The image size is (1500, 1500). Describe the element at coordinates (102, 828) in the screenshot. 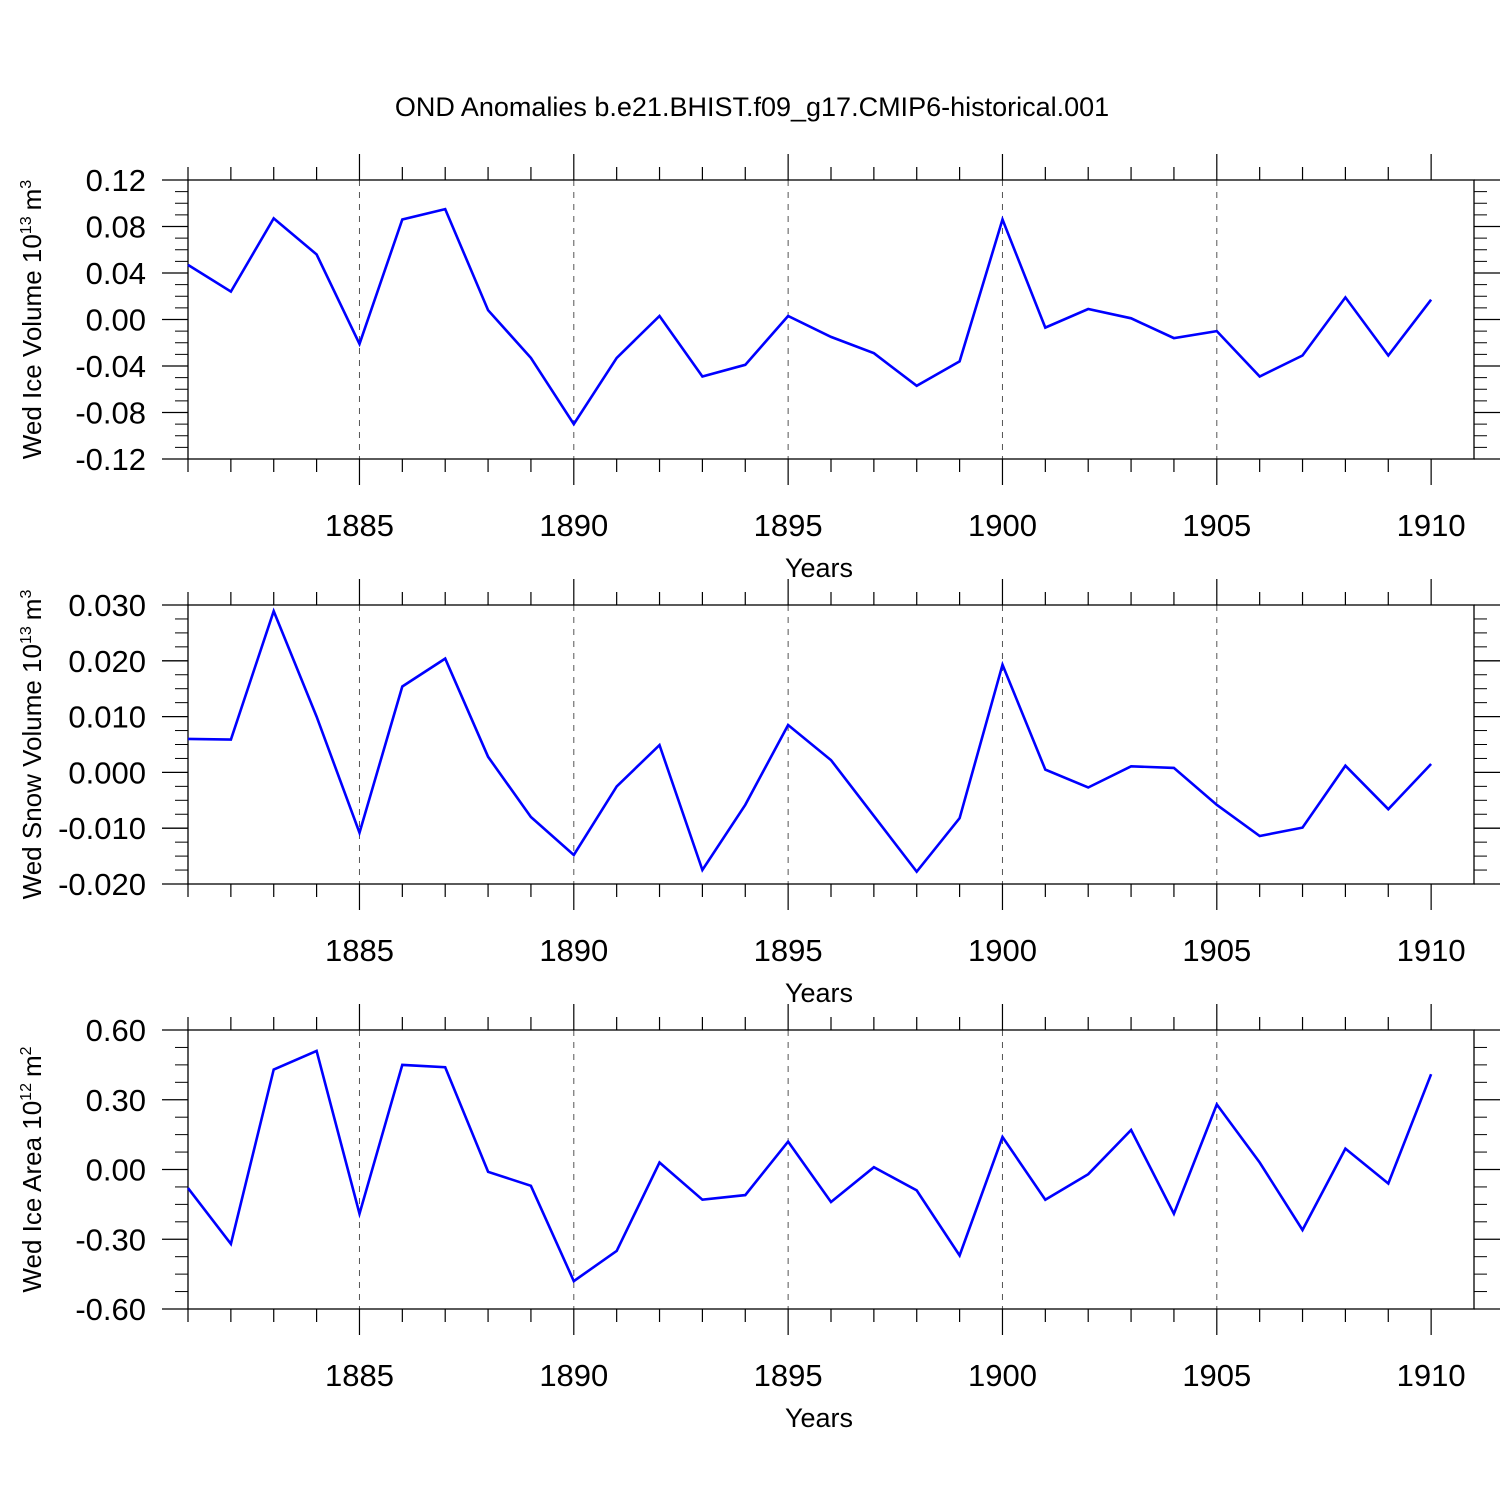

I see `y-tick-label: -0.010` at that location.